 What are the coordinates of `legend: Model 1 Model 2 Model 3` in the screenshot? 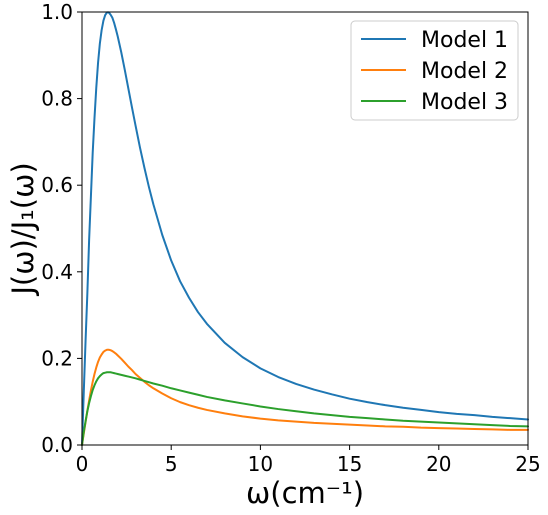 It's located at (434, 70).